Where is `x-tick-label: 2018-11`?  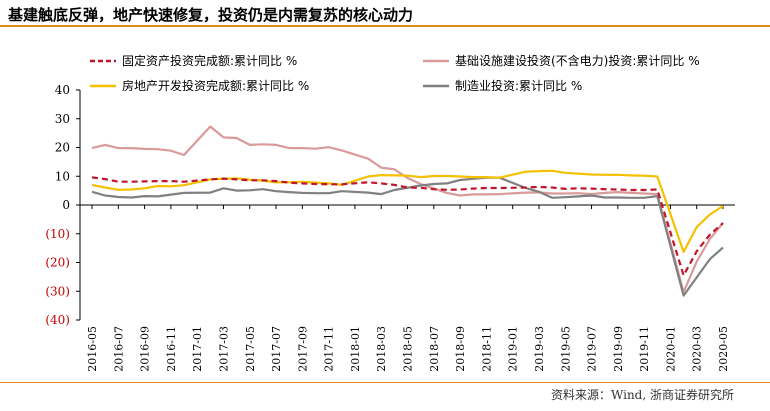
x-tick-label: 2018-11 is located at coordinates (486, 349).